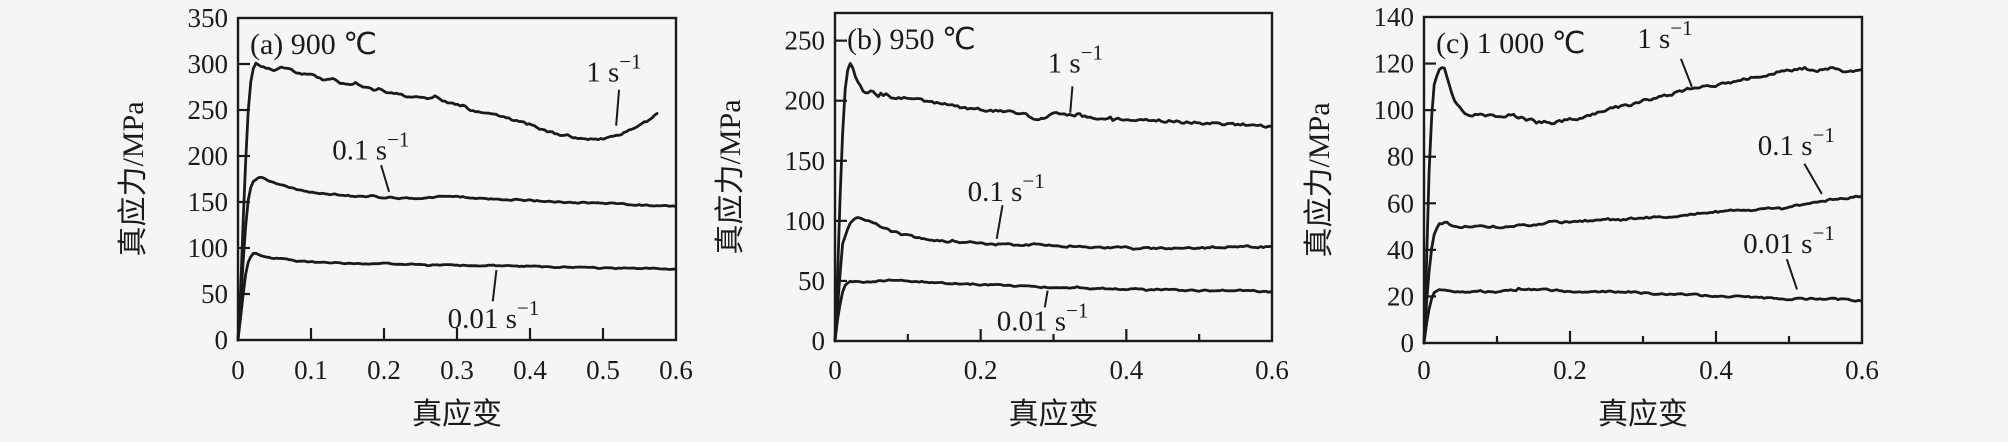 The image size is (2008, 442). What do you see at coordinates (1043, 318) in the screenshot?
I see `rate-label-b: 0.01 s−1` at bounding box center [1043, 318].